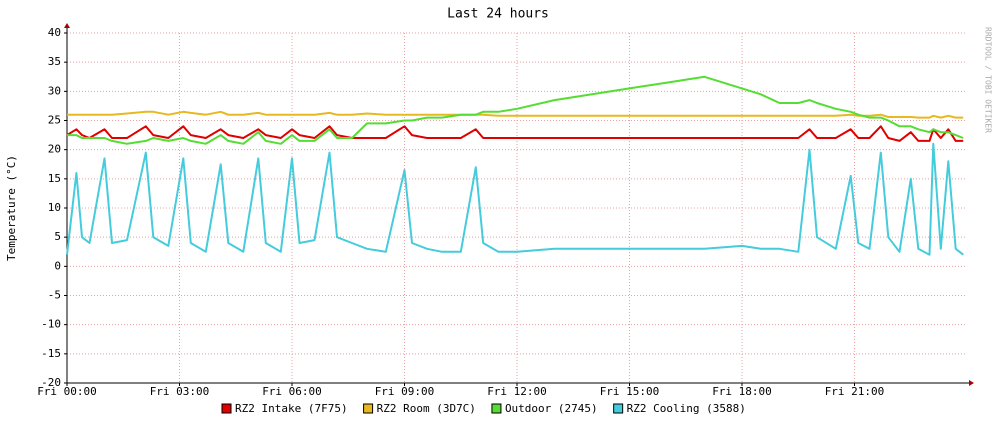  Describe the element at coordinates (54, 207) in the screenshot. I see `y-tick-label: 10` at that location.